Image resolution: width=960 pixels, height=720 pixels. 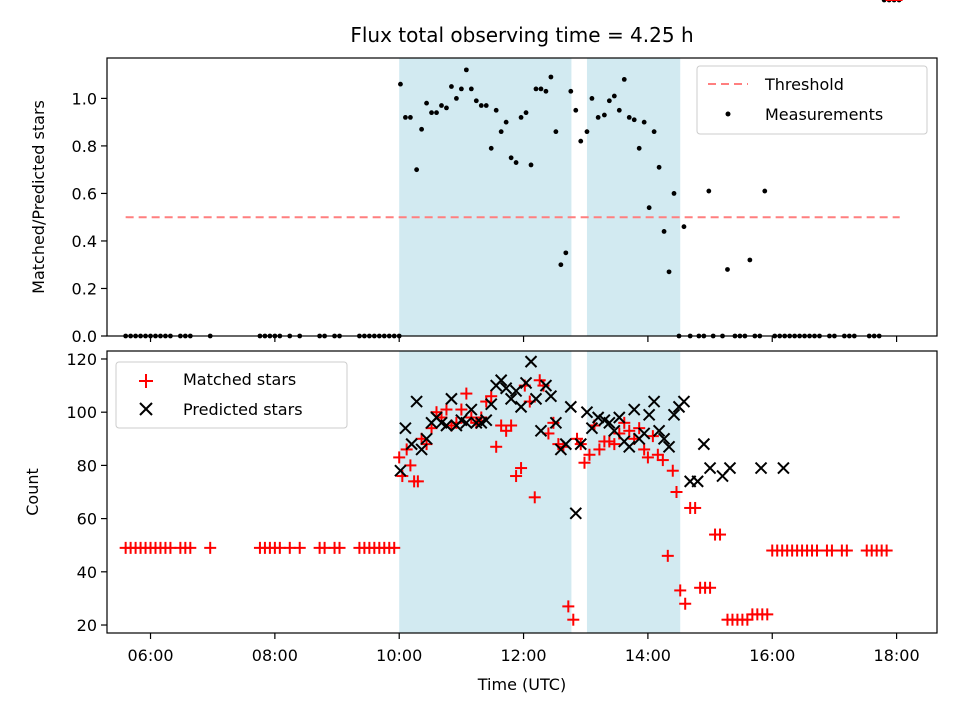 I want to click on ratio-y-axis-label: Matched/Predicted stars, so click(x=38, y=197).